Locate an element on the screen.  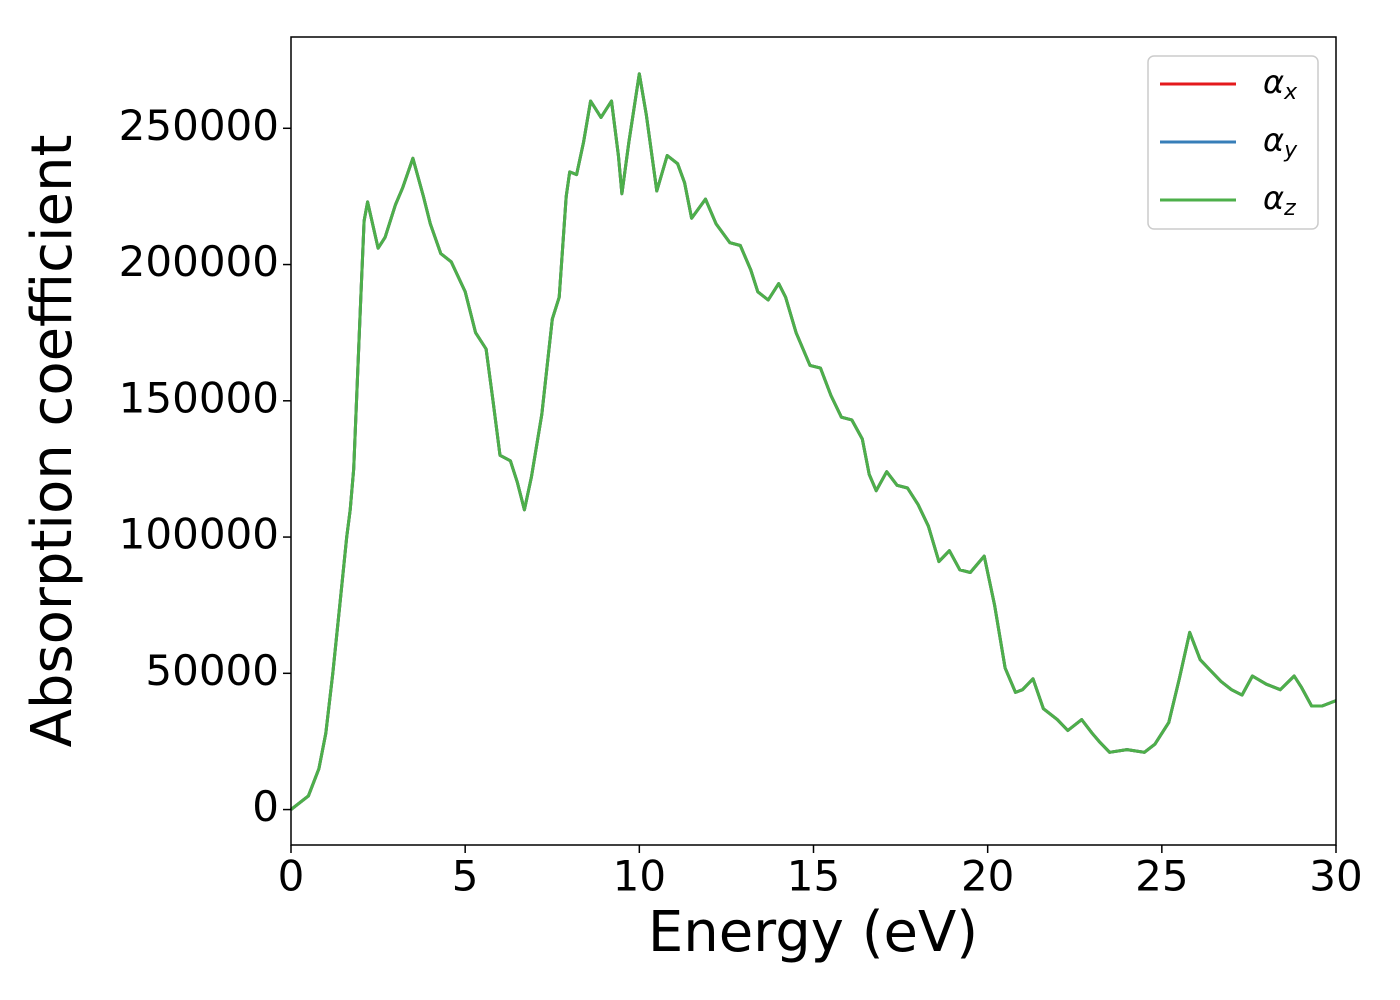
x-tick-label: 25 is located at coordinates (1161, 876).